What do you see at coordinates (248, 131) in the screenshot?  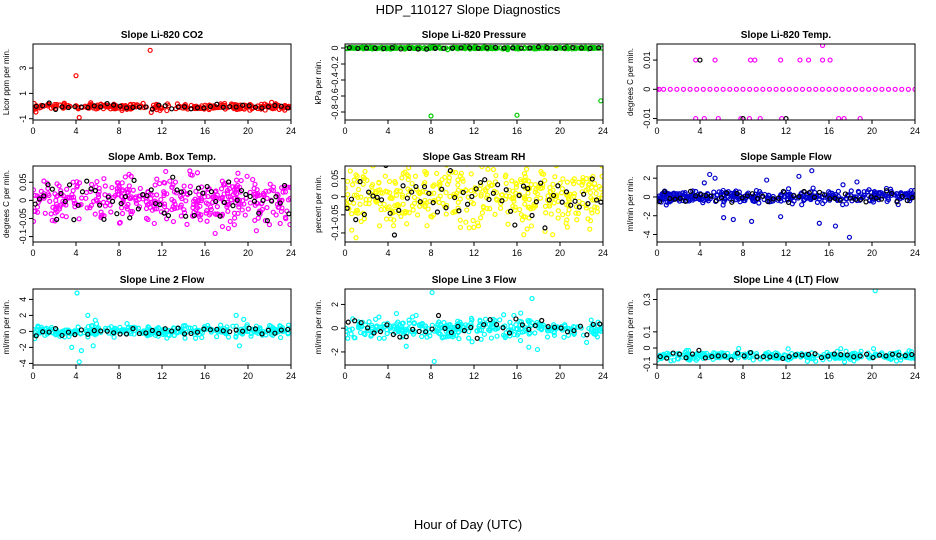 I see `x-tick-label: 20` at bounding box center [248, 131].